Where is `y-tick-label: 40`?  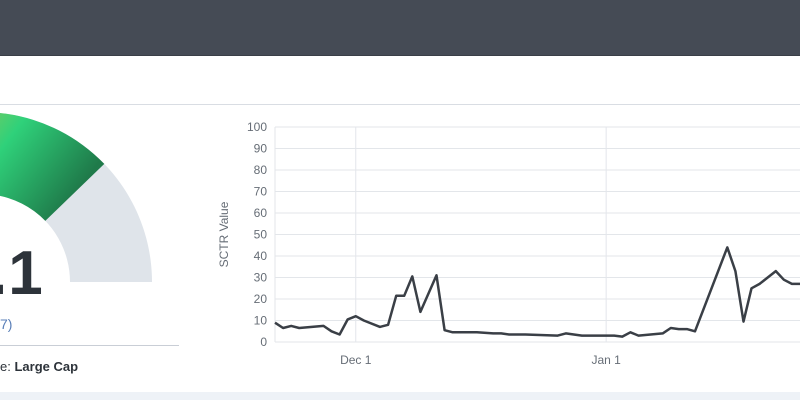
y-tick-label: 40 is located at coordinates (261, 256).